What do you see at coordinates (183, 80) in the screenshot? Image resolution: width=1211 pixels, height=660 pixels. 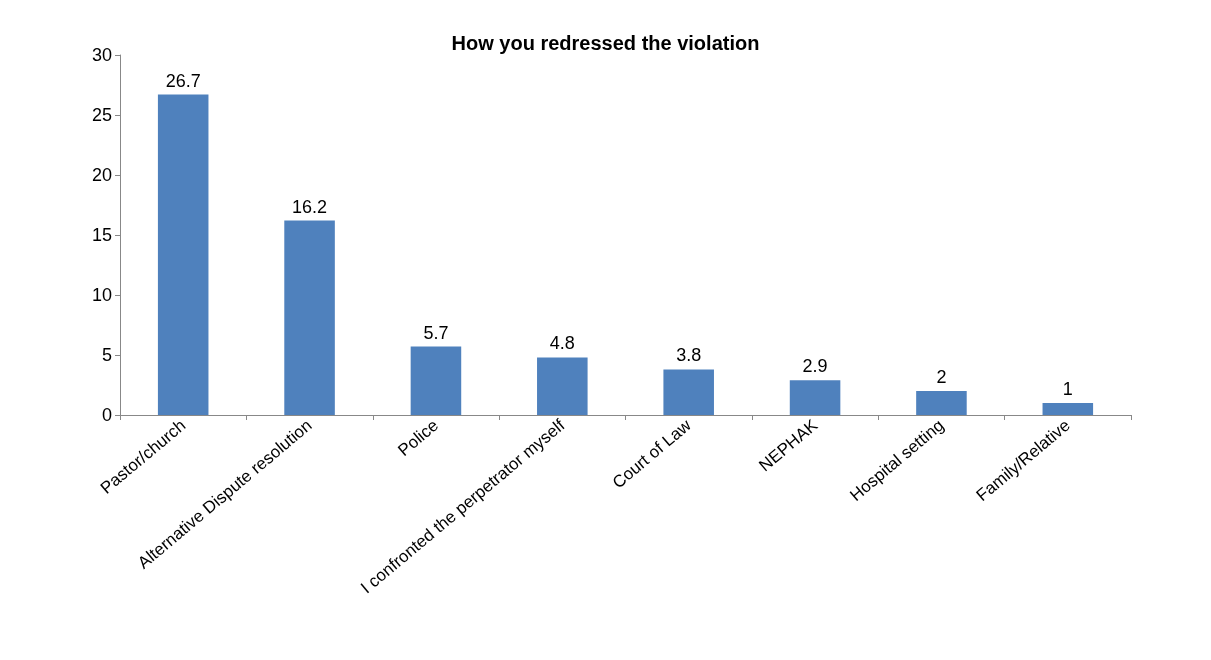 I see `data-label: 26.7` at bounding box center [183, 80].